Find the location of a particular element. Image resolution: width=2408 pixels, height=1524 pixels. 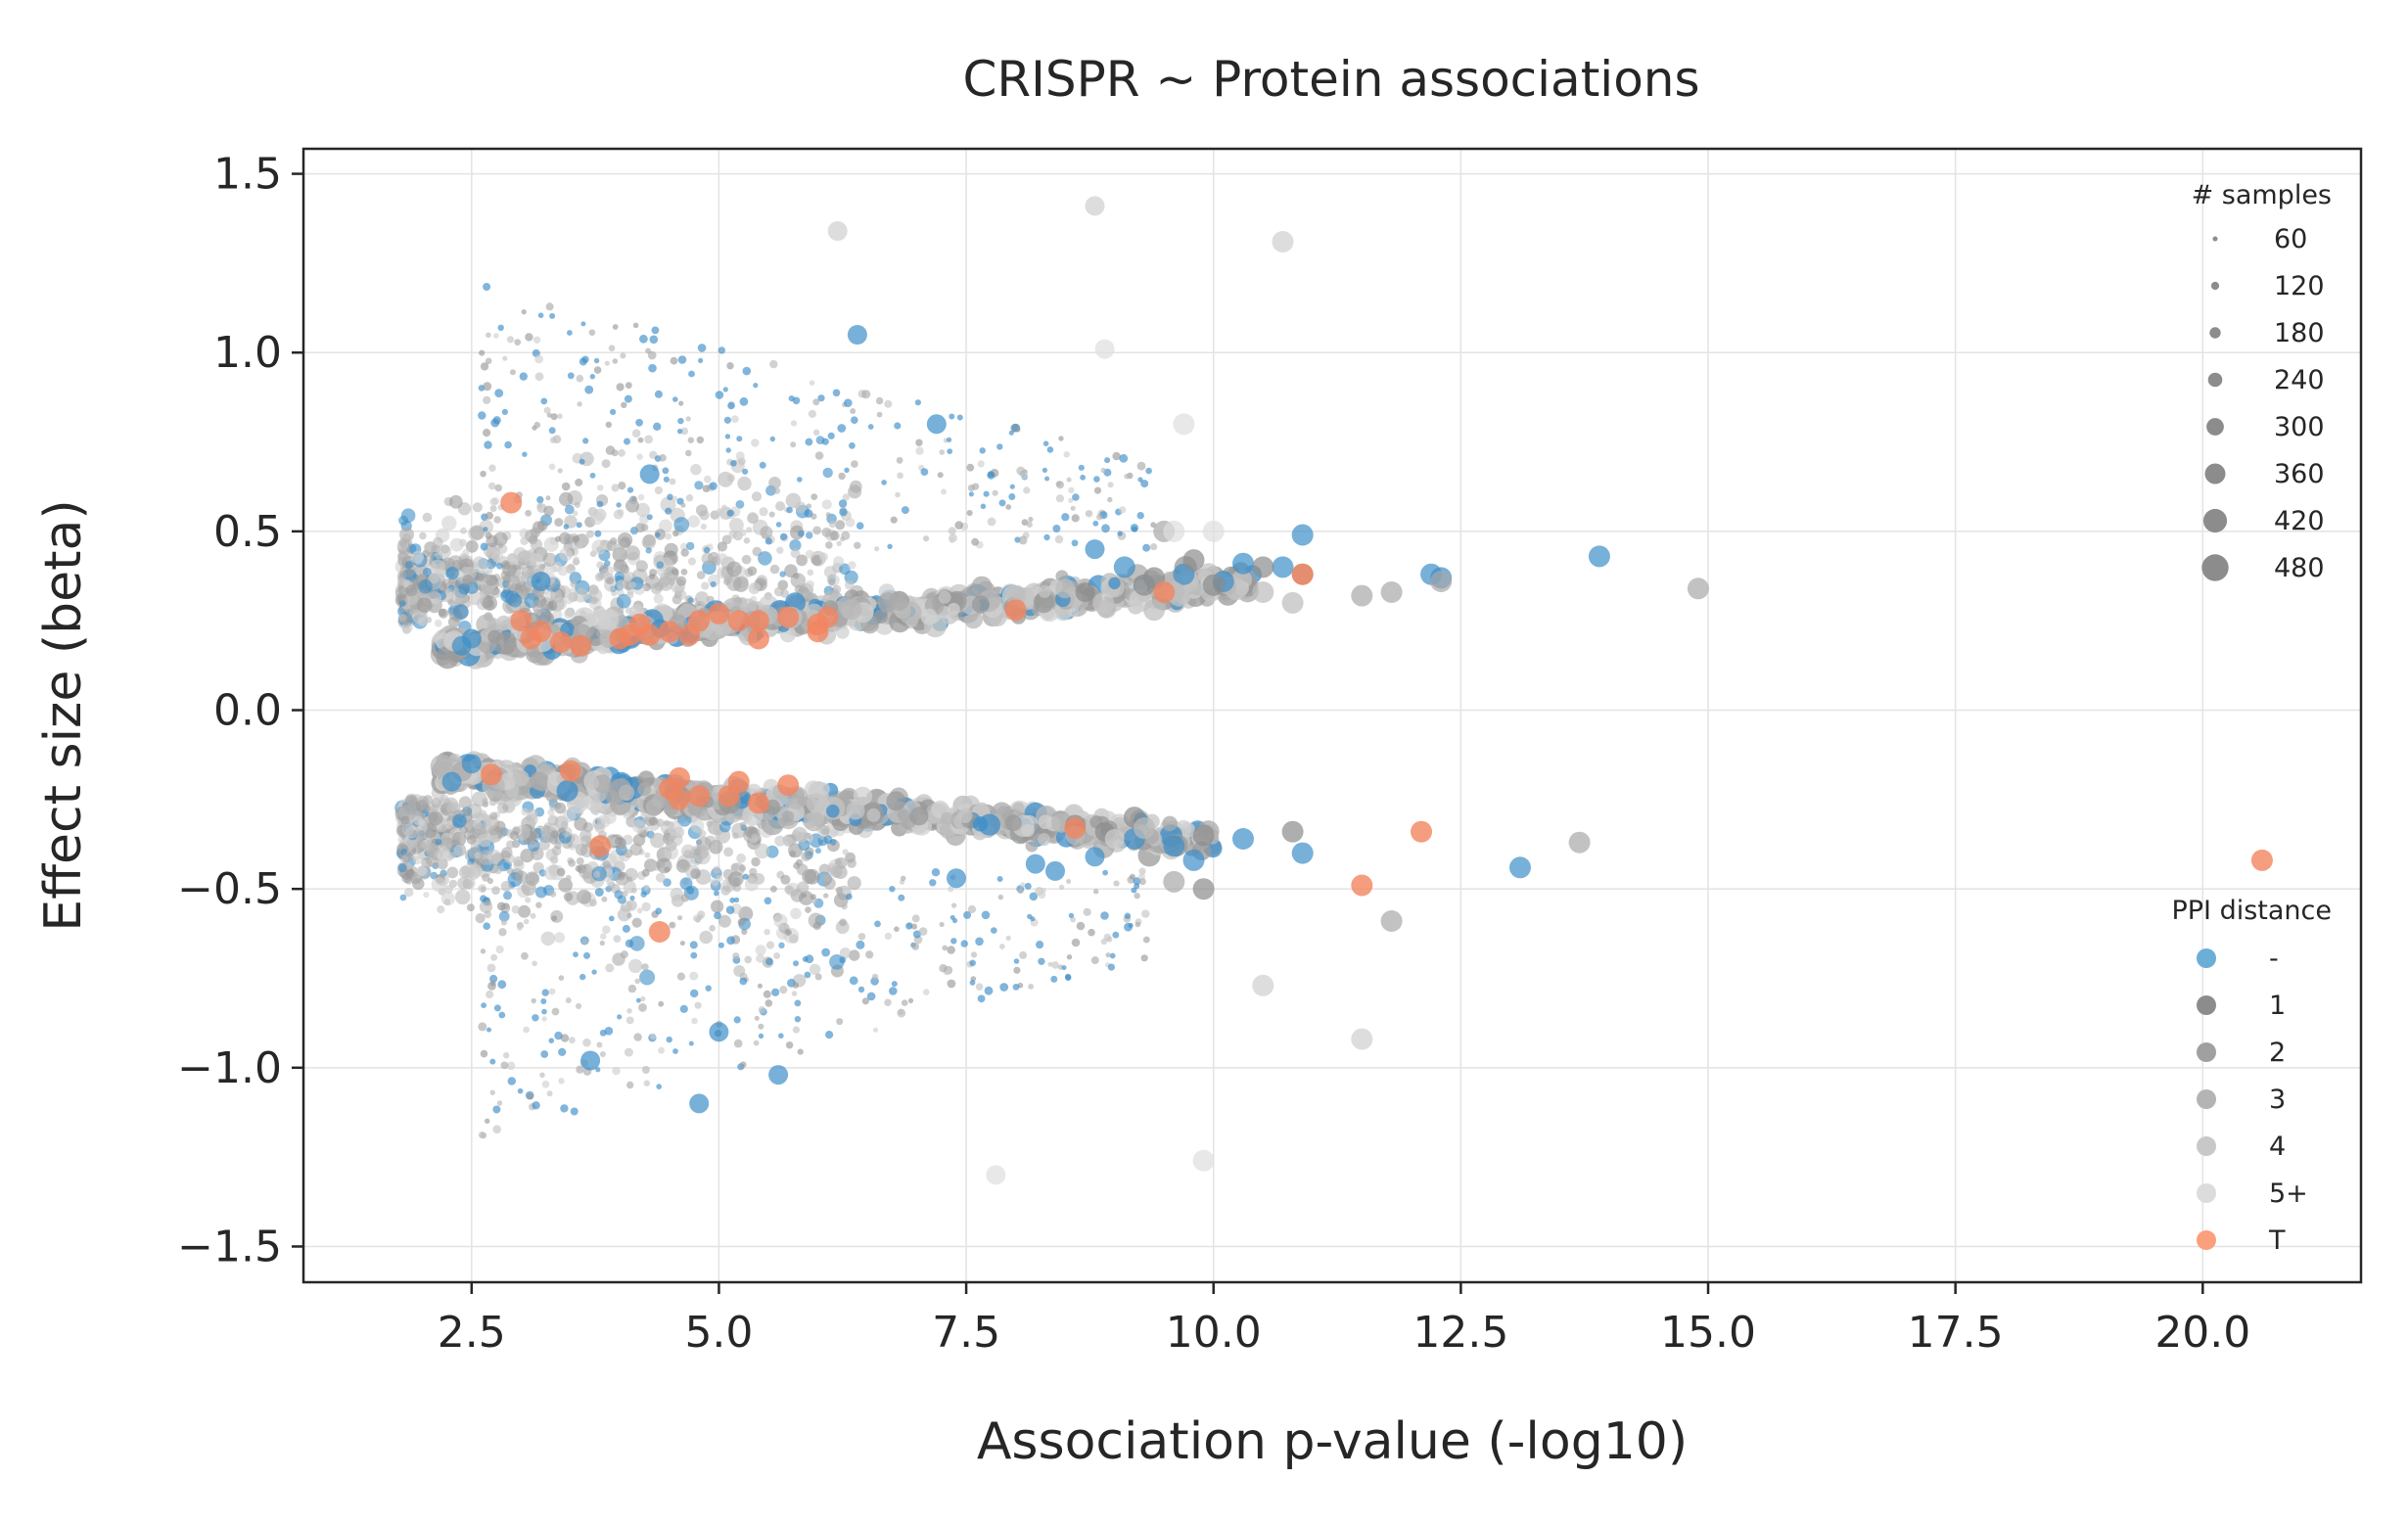

color-legend-label: 4 is located at coordinates (2277, 1146).